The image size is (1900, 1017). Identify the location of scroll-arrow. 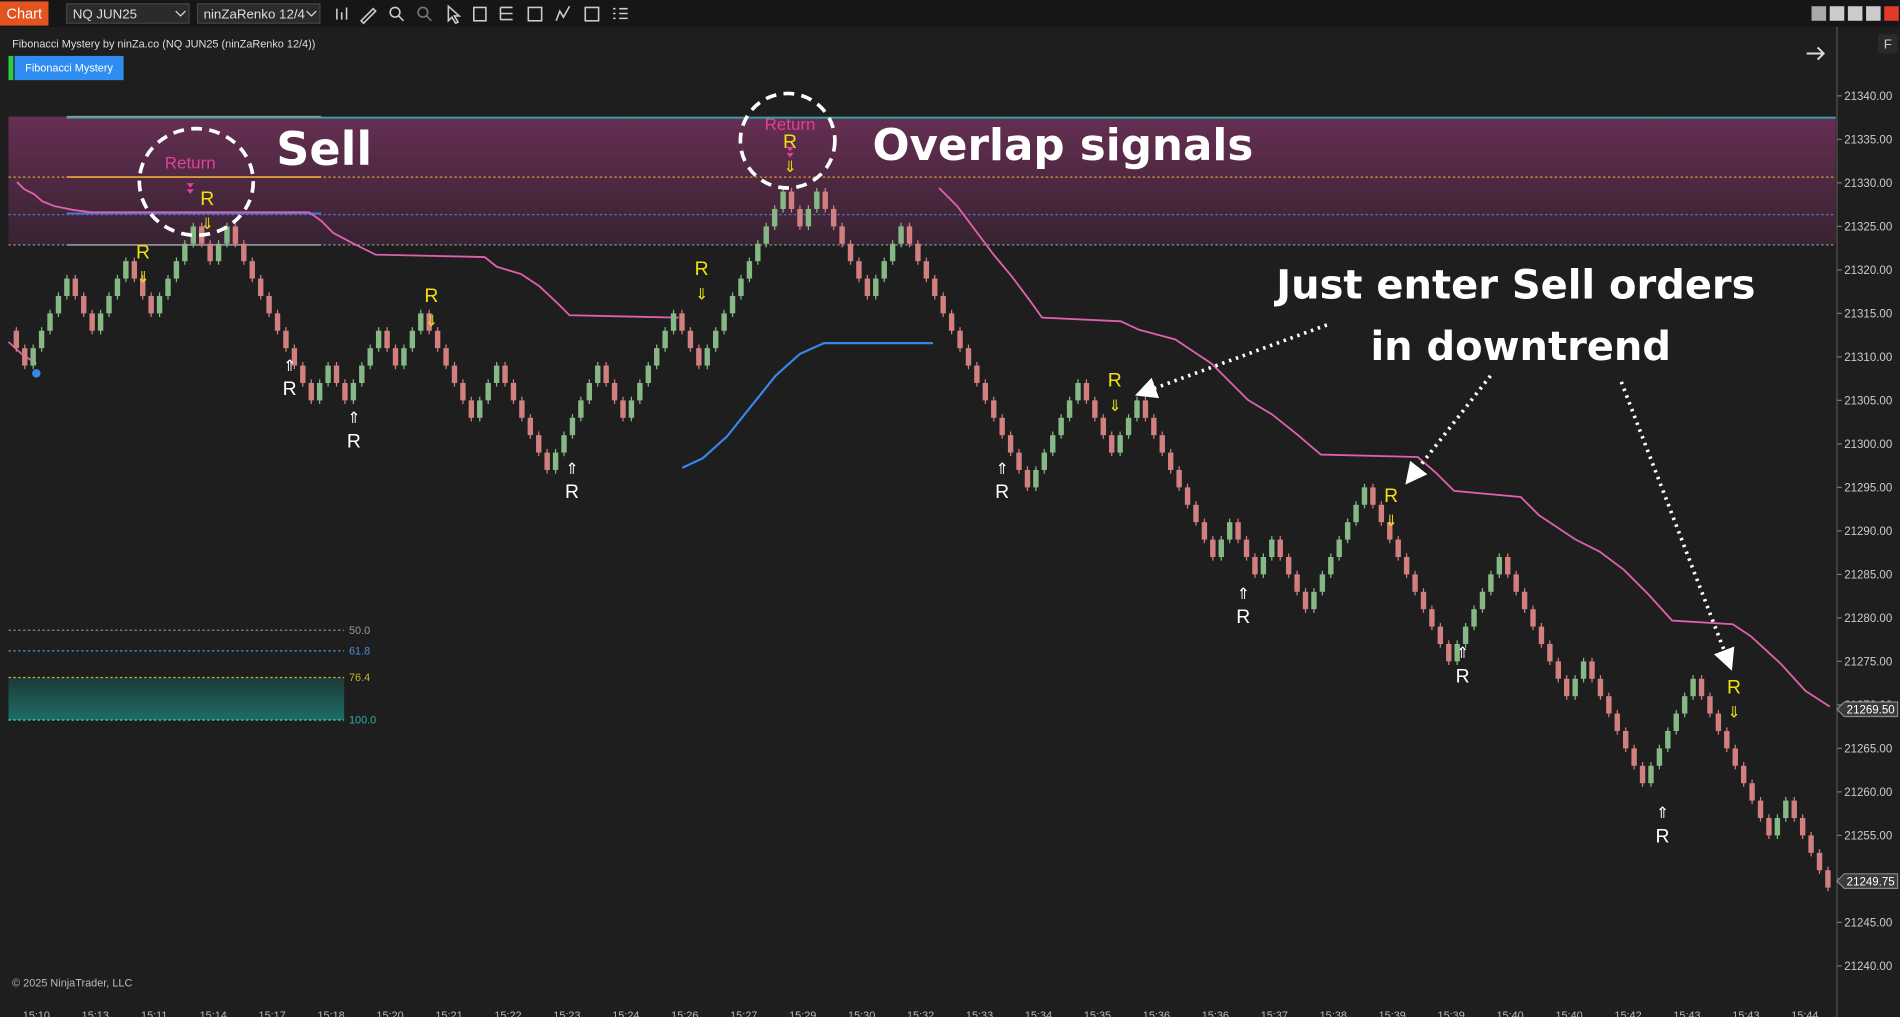
(1816, 53).